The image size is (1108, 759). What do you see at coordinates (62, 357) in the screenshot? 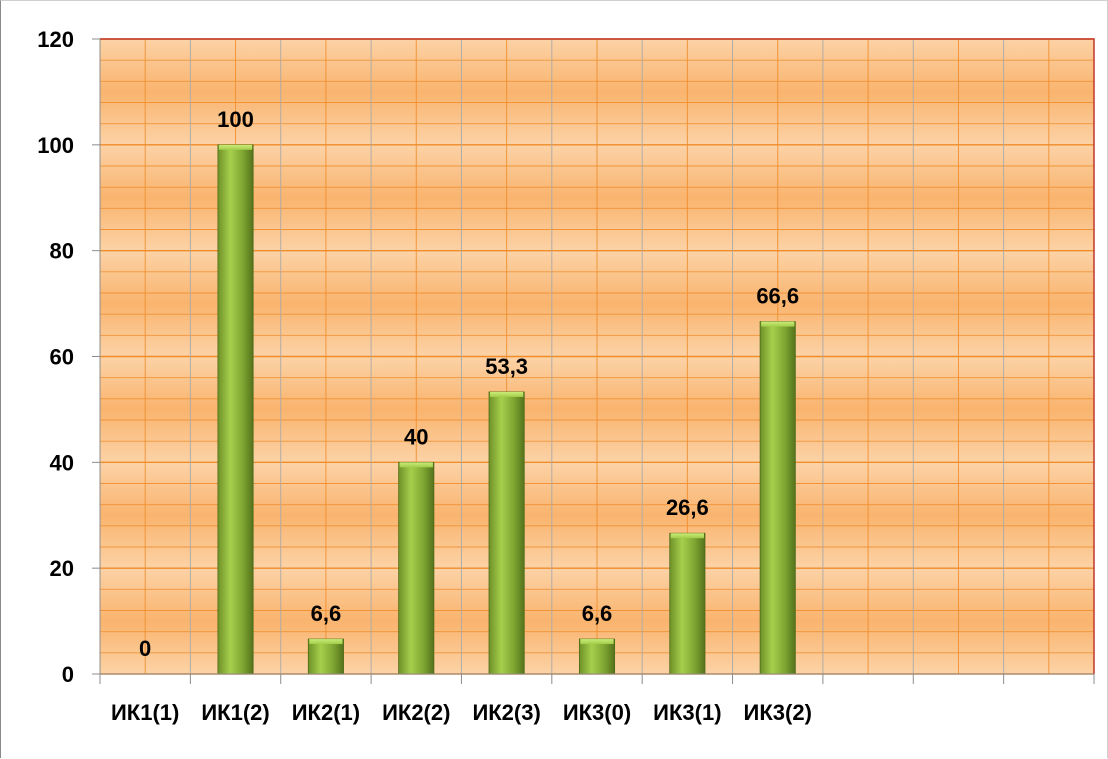
I see `y-tick-label: 60` at bounding box center [62, 357].